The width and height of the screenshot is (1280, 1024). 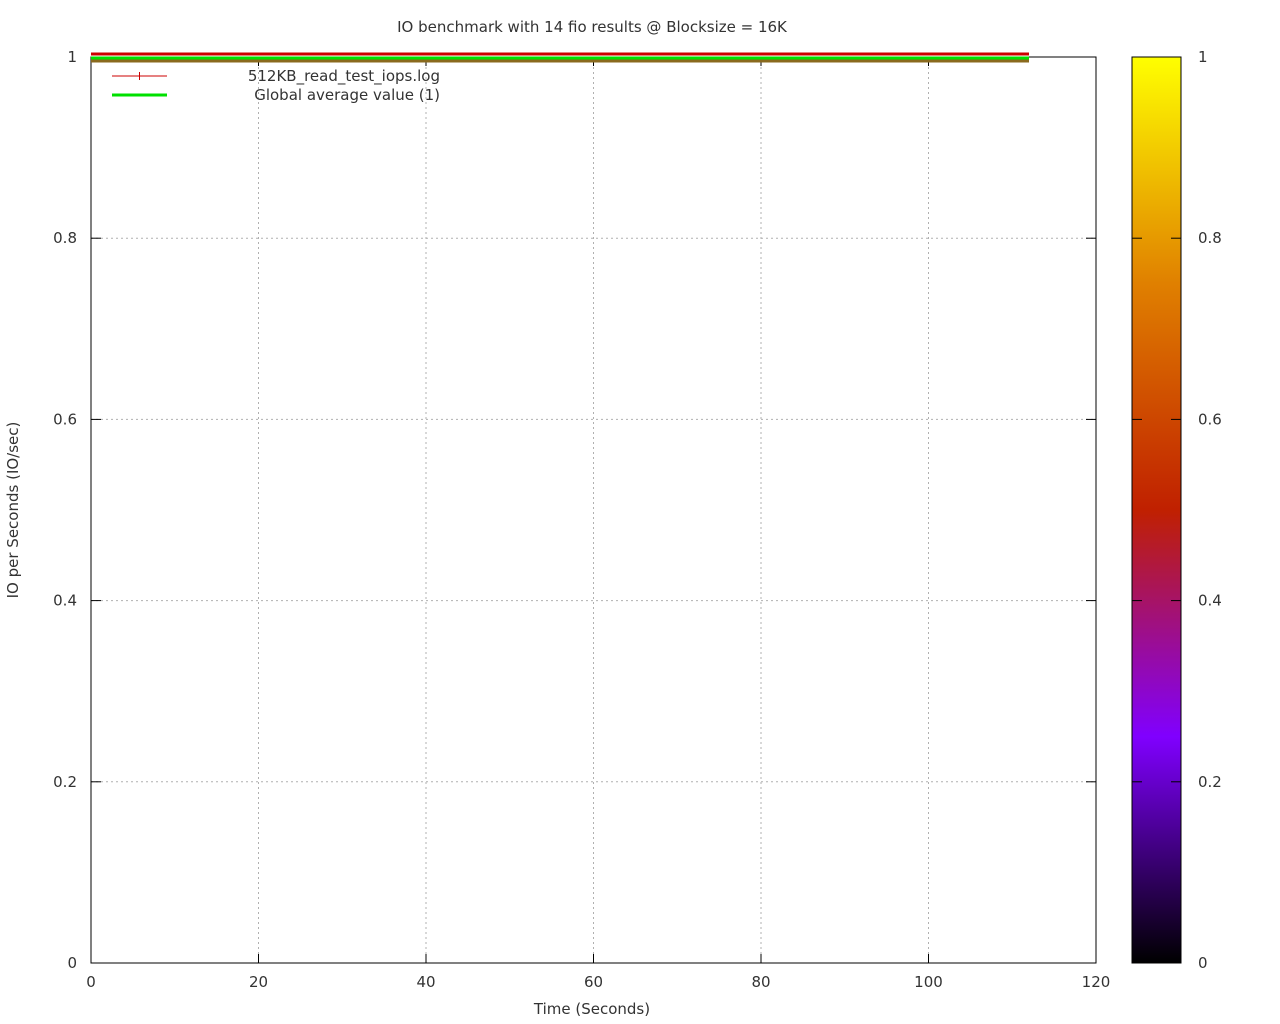 What do you see at coordinates (760, 982) in the screenshot?
I see `x-tick-label: 80` at bounding box center [760, 982].